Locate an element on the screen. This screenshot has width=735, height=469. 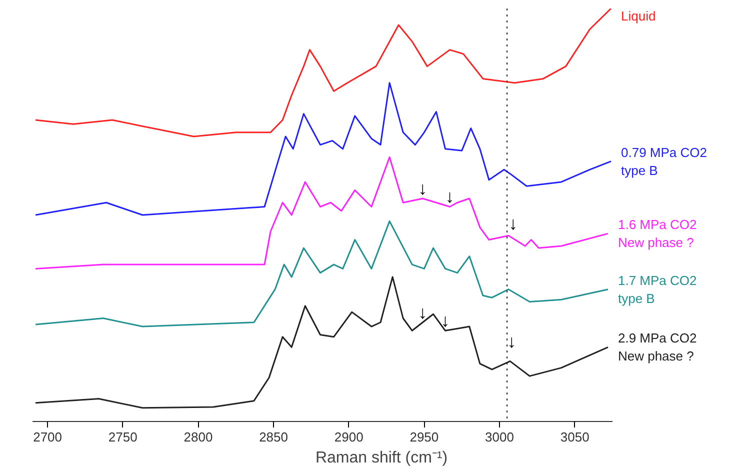
series-label: 0.79 MPa CO2 type B is located at coordinates (663, 161).